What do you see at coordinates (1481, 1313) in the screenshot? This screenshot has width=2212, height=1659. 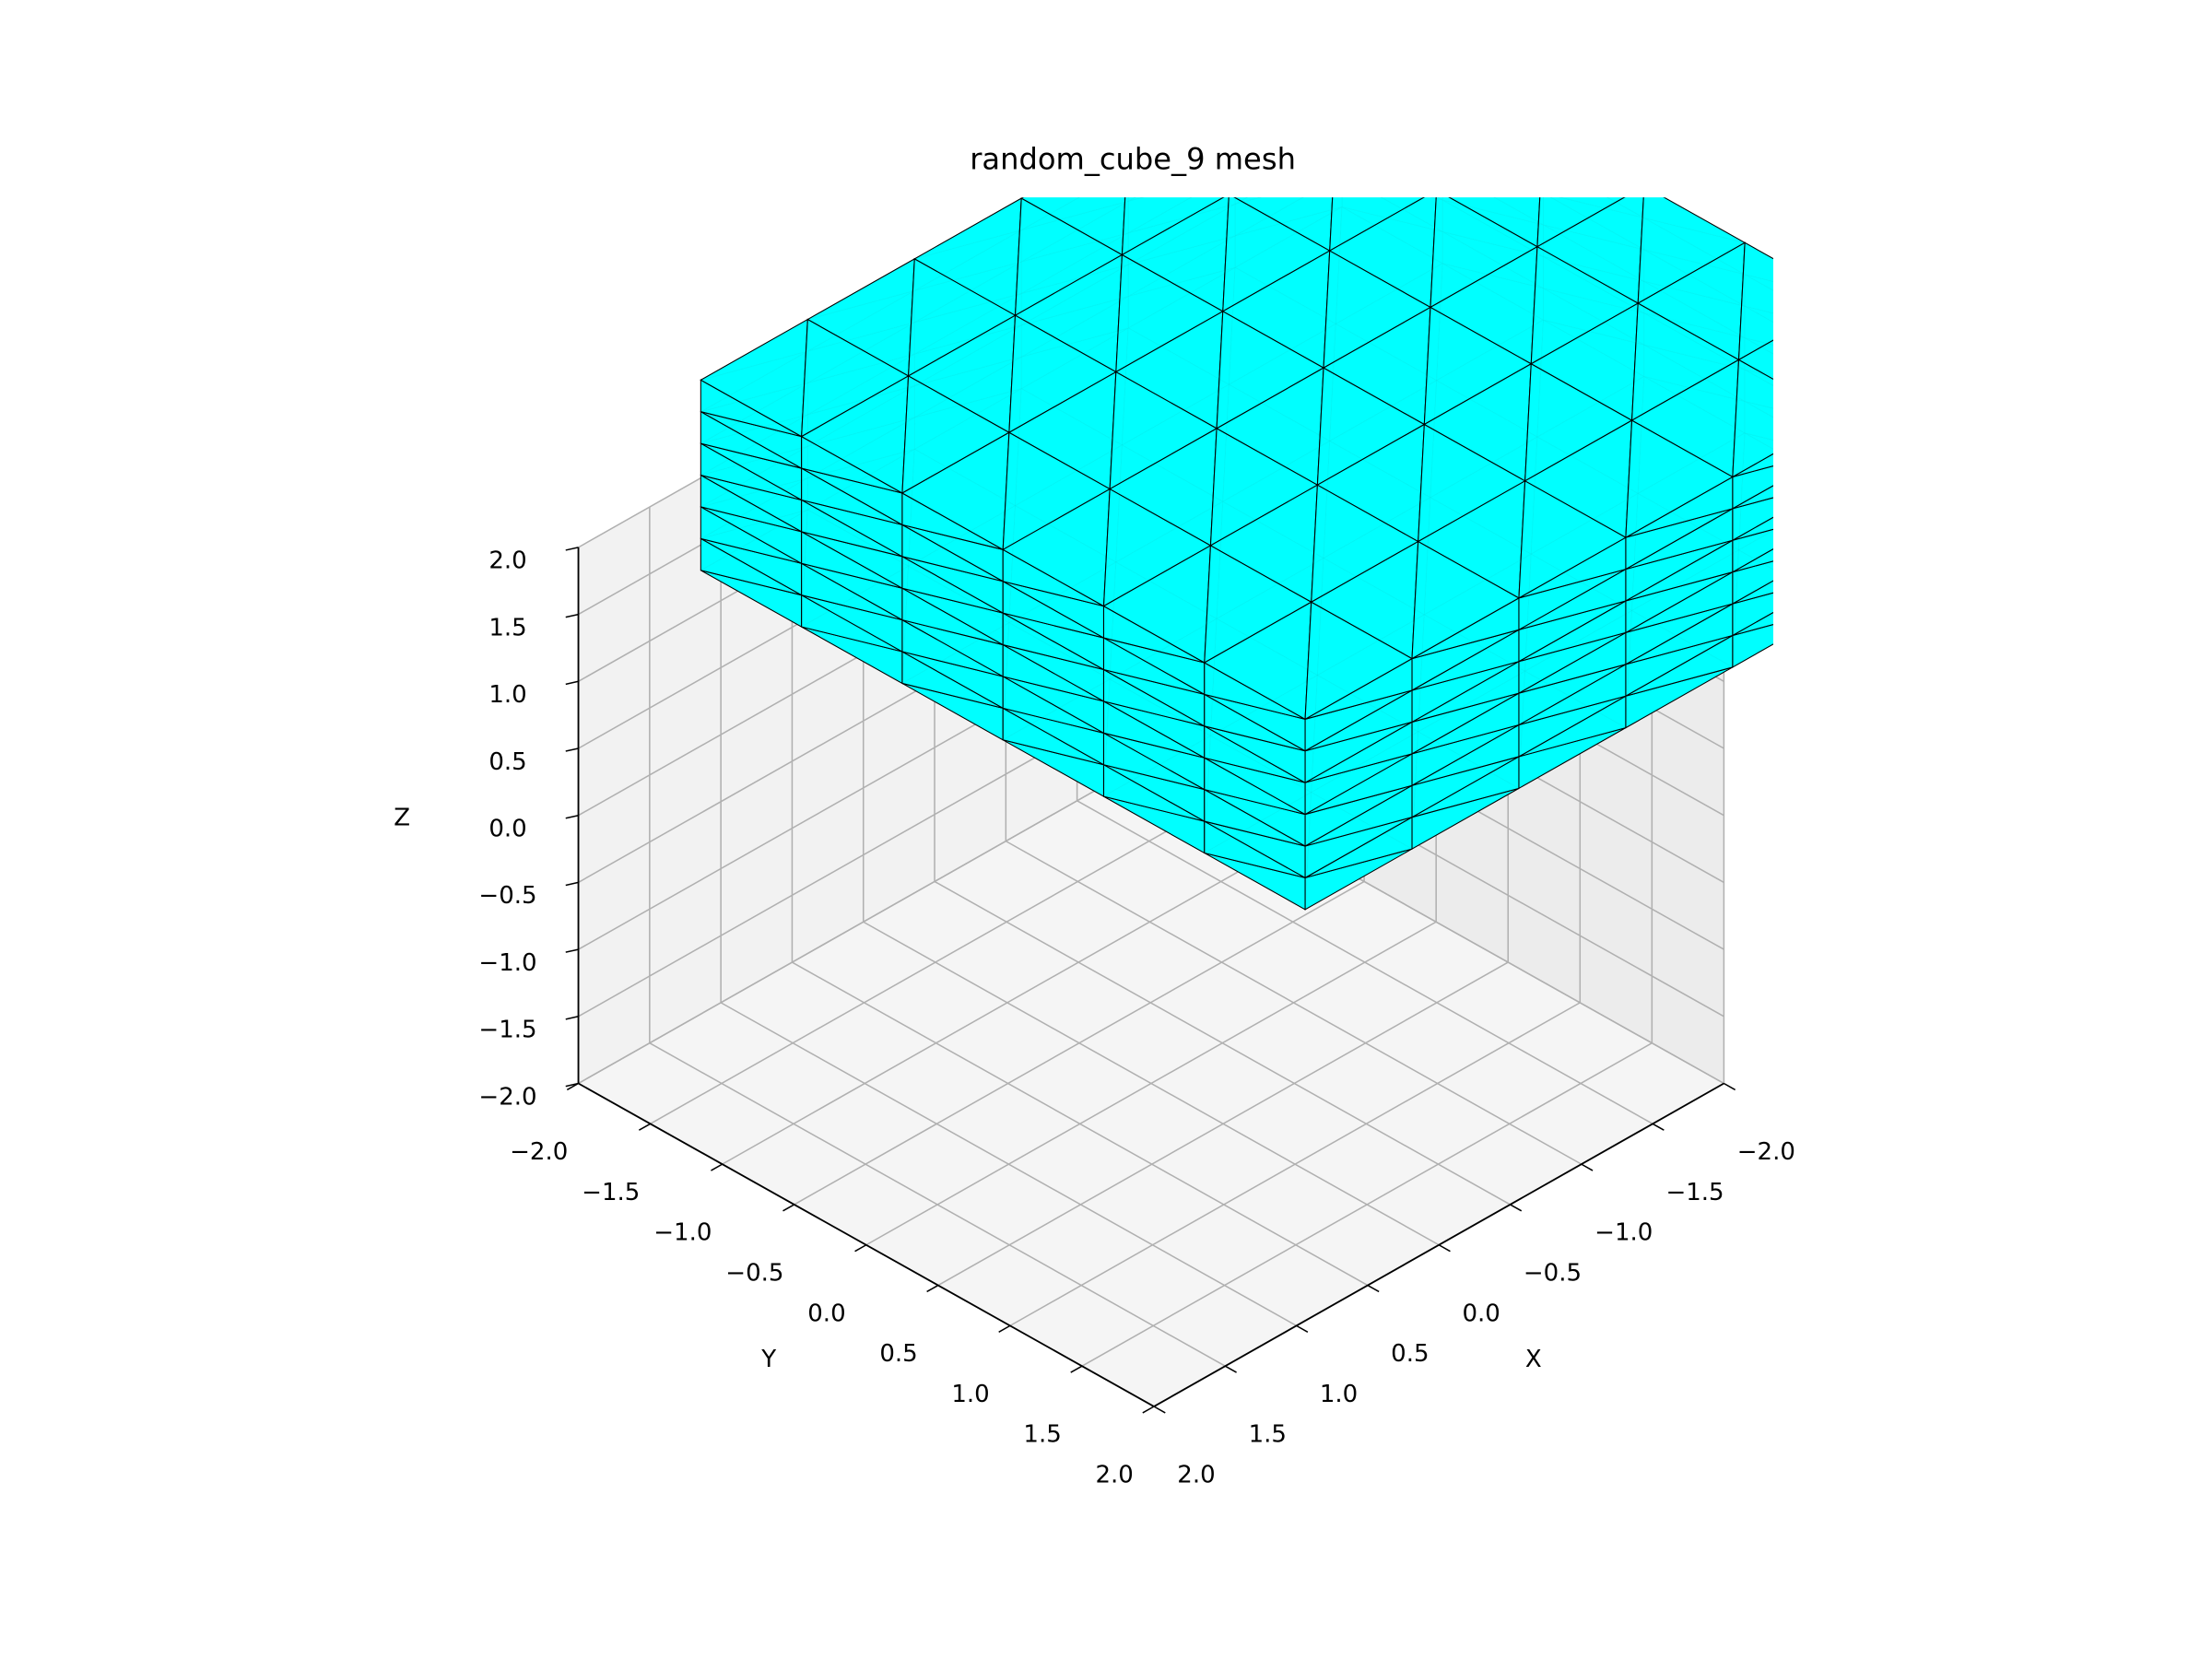 I see `x-tick-label: 0.0` at bounding box center [1481, 1313].